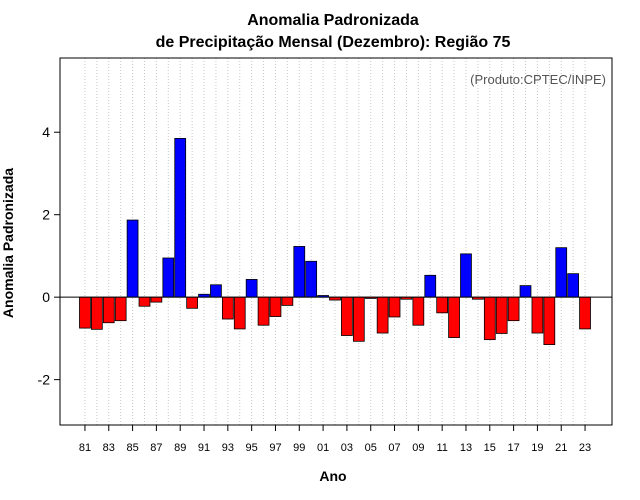 The image size is (640, 500). Describe the element at coordinates (44, 380) in the screenshot. I see `y-tick-label: -2` at that location.